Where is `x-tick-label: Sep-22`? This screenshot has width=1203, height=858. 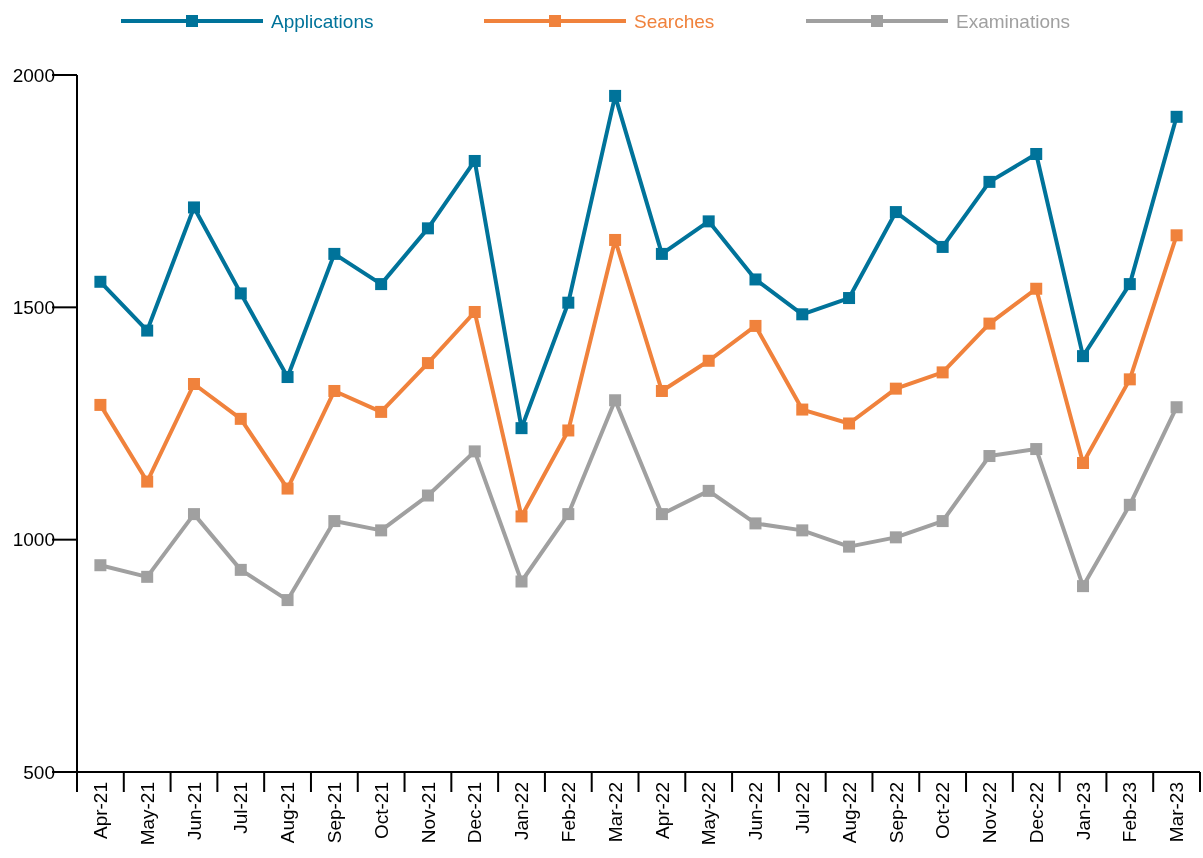 x-tick-label: Sep-22 is located at coordinates (896, 813).